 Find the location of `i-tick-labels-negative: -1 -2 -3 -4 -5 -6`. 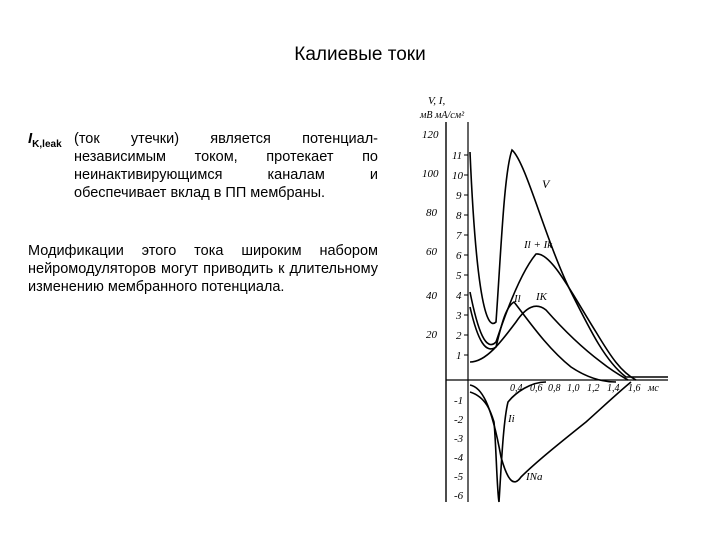

i-tick-labels-negative: -1 -2 -3 -4 -5 -6 is located at coordinates (459, 448).